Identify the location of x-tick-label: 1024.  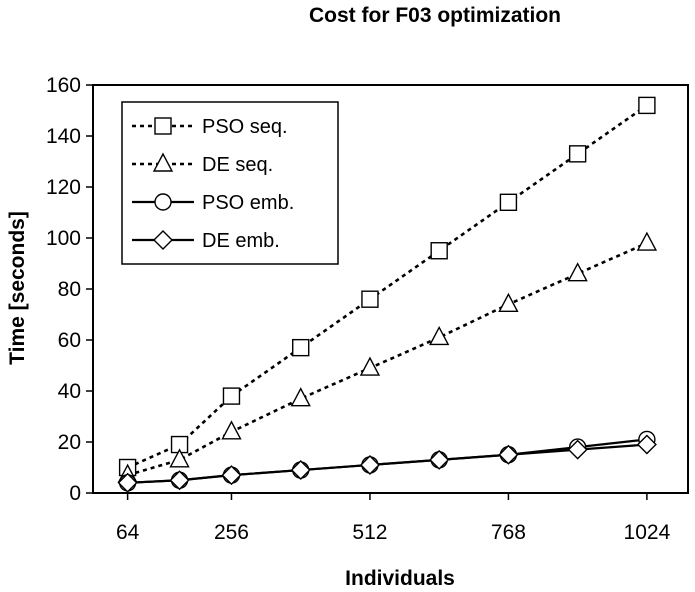
(647, 532).